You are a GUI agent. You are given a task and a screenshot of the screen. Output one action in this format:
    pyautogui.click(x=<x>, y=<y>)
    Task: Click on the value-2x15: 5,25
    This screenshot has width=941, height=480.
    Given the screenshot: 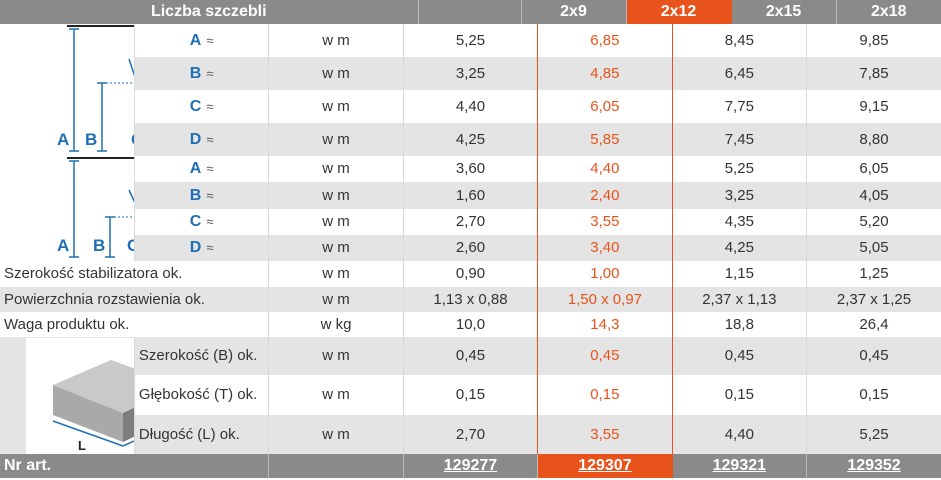 What is the action you would take?
    pyautogui.click(x=739, y=169)
    